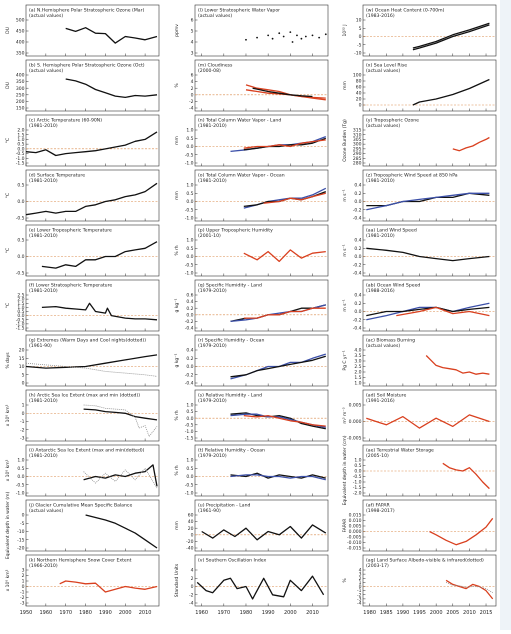 This screenshot has height=634, width=511. What do you see at coordinates (189, 384) in the screenshot?
I see `y-tick-label: -0.4` at bounding box center [189, 384].